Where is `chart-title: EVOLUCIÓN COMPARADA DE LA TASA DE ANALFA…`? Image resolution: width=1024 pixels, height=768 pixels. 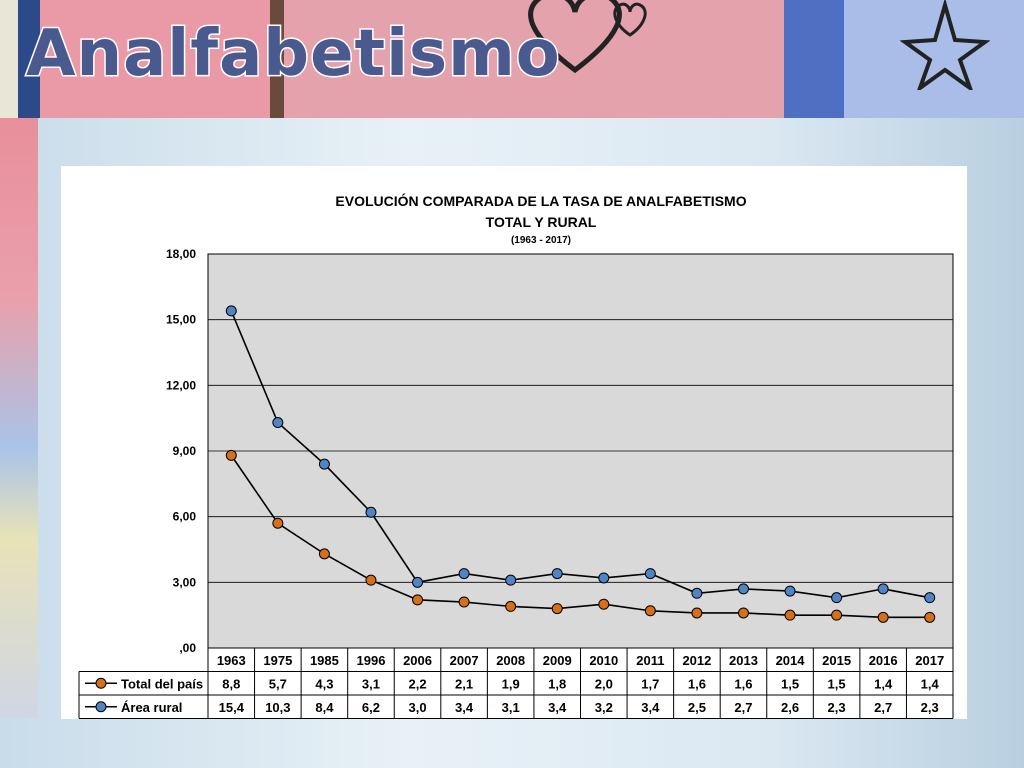
chart-title: EVOLUCIÓN COMPARADA DE LA TASA DE ANALFA… is located at coordinates (540, 200).